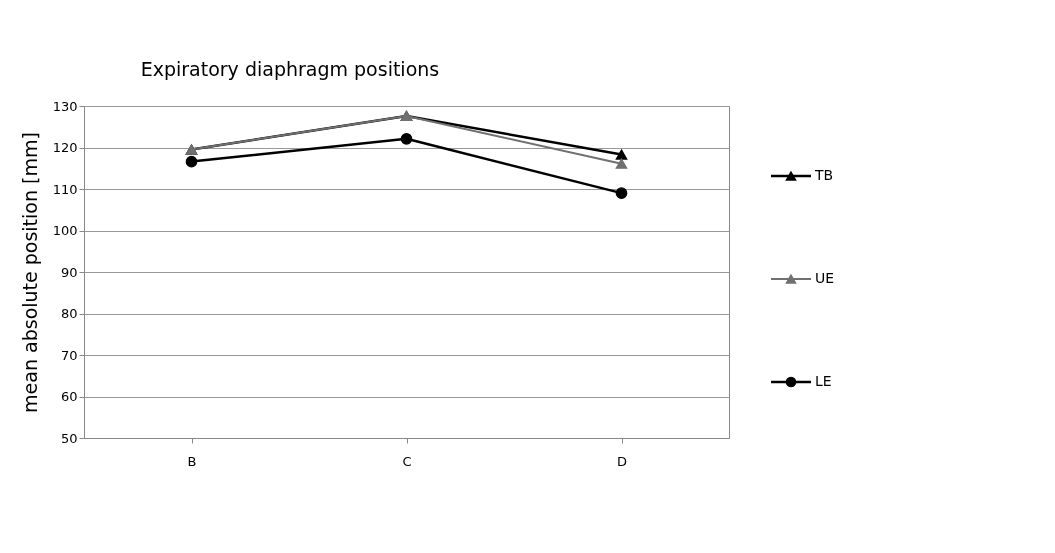 Image resolution: width=1055 pixels, height=553 pixels. Describe the element at coordinates (823, 381) in the screenshot. I see `legend-label: LE` at that location.